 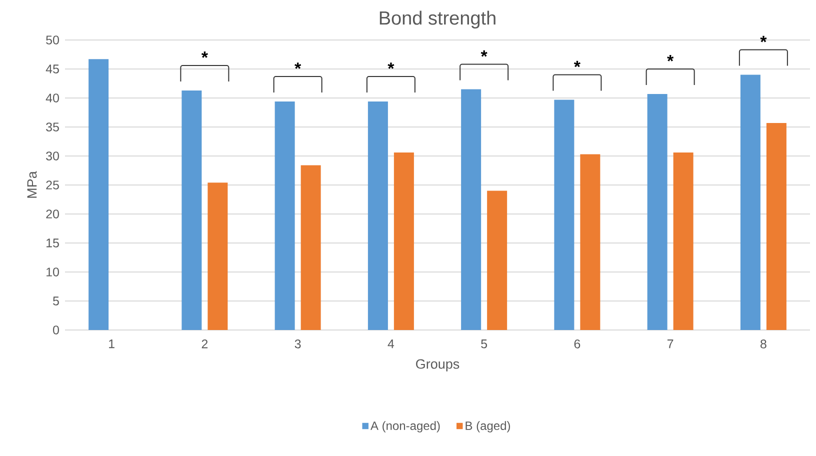 What do you see at coordinates (56, 330) in the screenshot?
I see `y-tick-label: 0` at bounding box center [56, 330].